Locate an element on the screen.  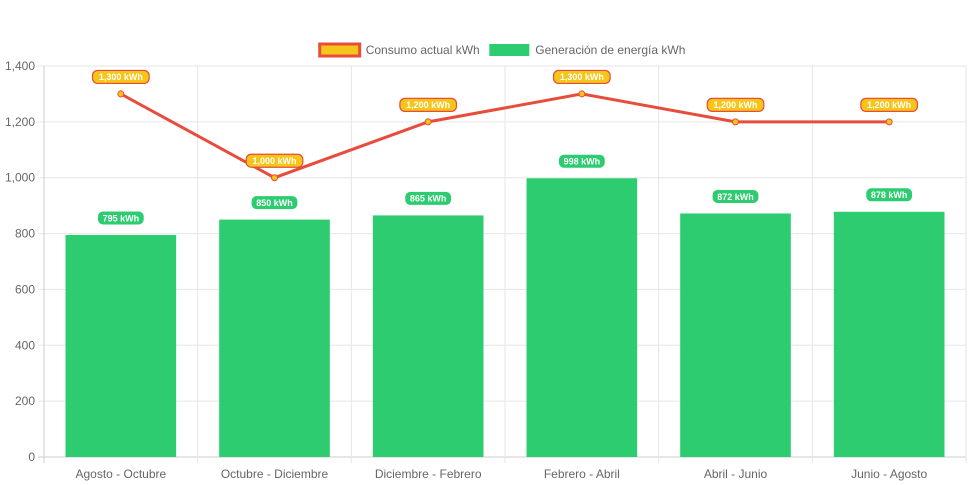
y-tick-label: 800 is located at coordinates (25, 234).